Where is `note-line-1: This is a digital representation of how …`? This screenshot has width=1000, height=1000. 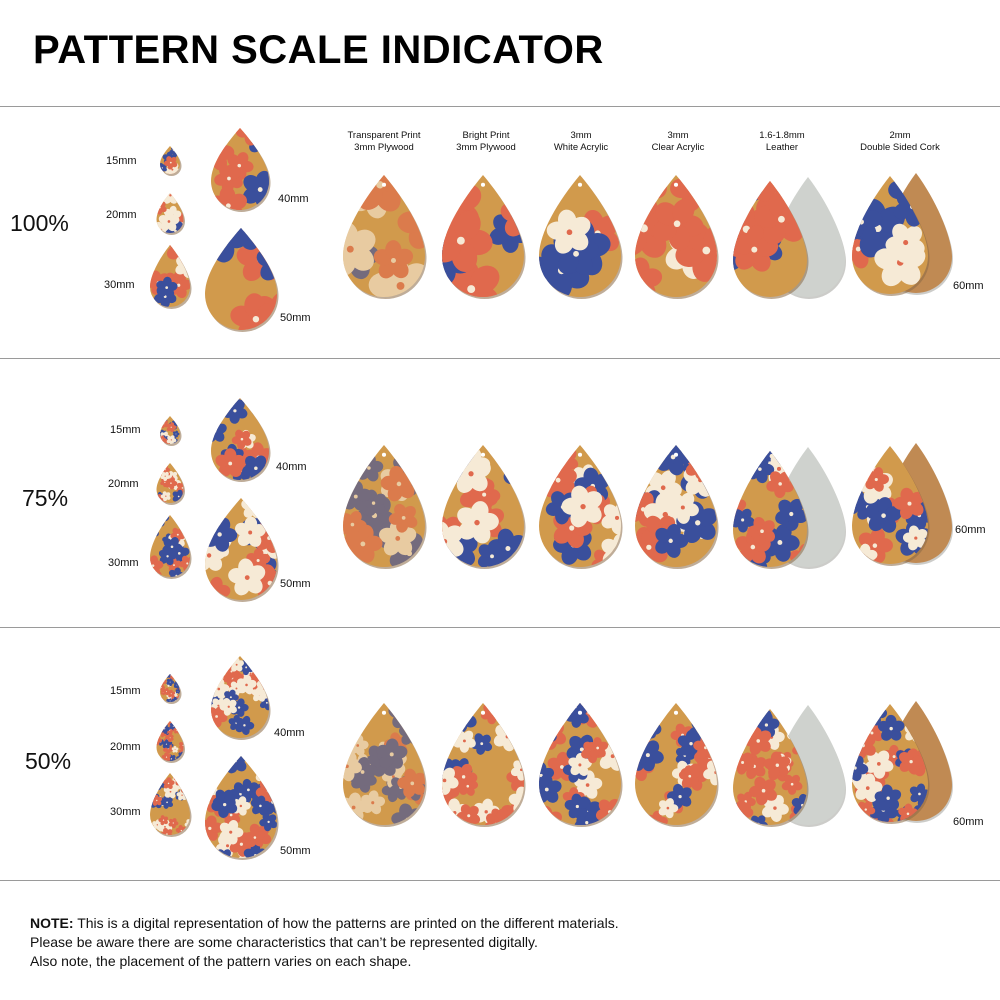
note-line-1: This is a digital representation of how … is located at coordinates (346, 923).